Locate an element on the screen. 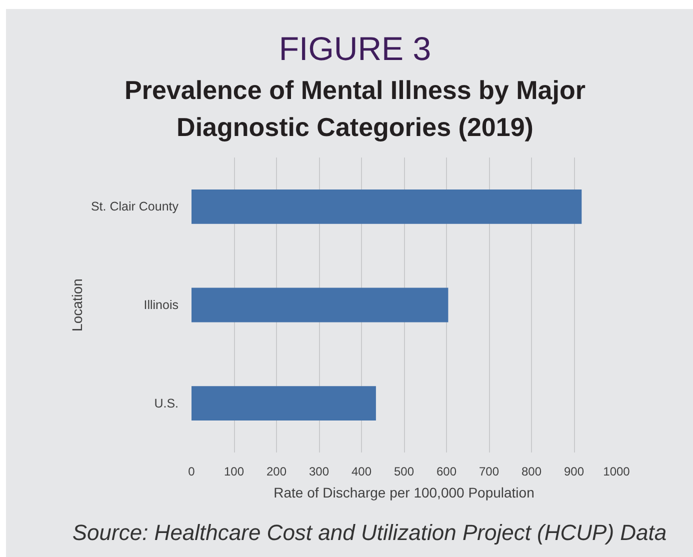 The height and width of the screenshot is (557, 693). x-tick-label: 100 is located at coordinates (234, 471).